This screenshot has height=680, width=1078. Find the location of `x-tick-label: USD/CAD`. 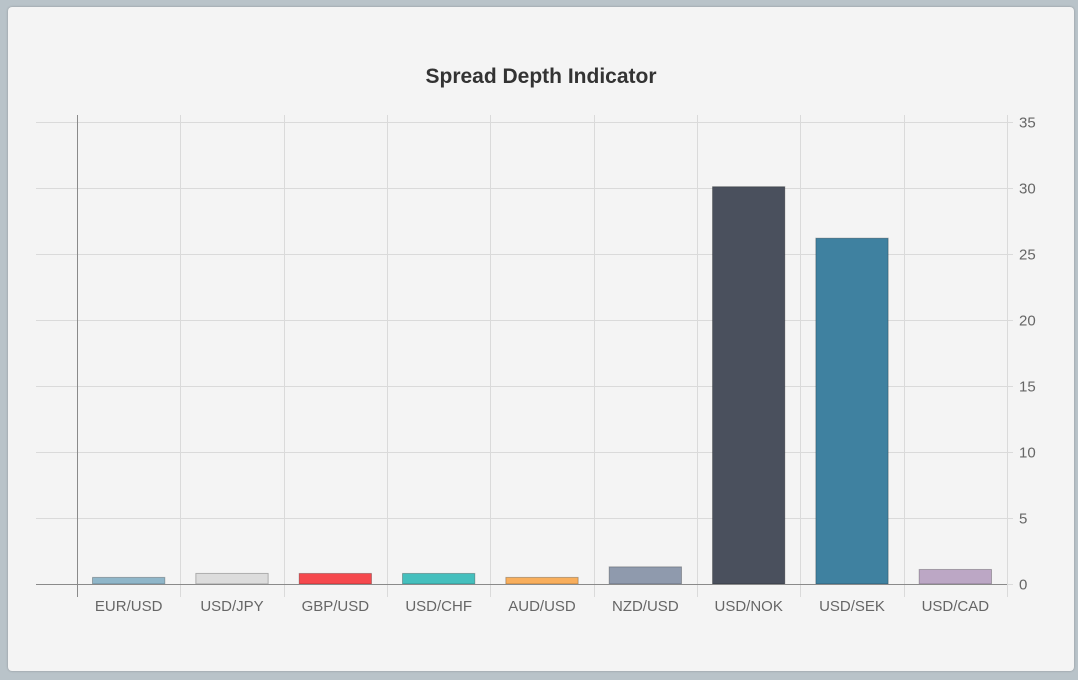

x-tick-label: USD/CAD is located at coordinates (956, 606).